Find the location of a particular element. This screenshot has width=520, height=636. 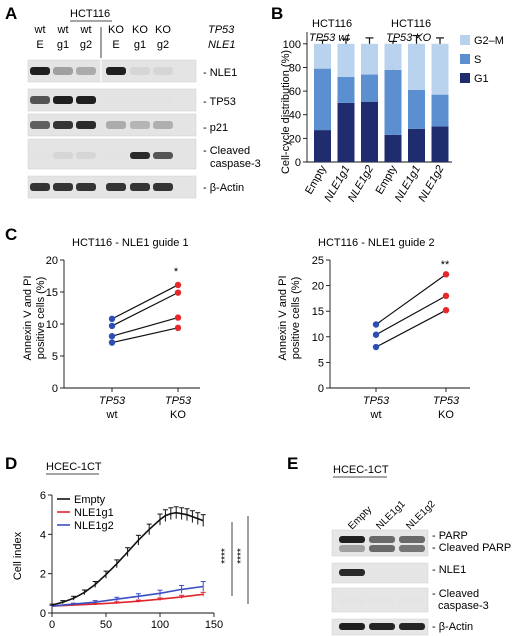

lane-genotype-4: KO is located at coordinates (140, 30).